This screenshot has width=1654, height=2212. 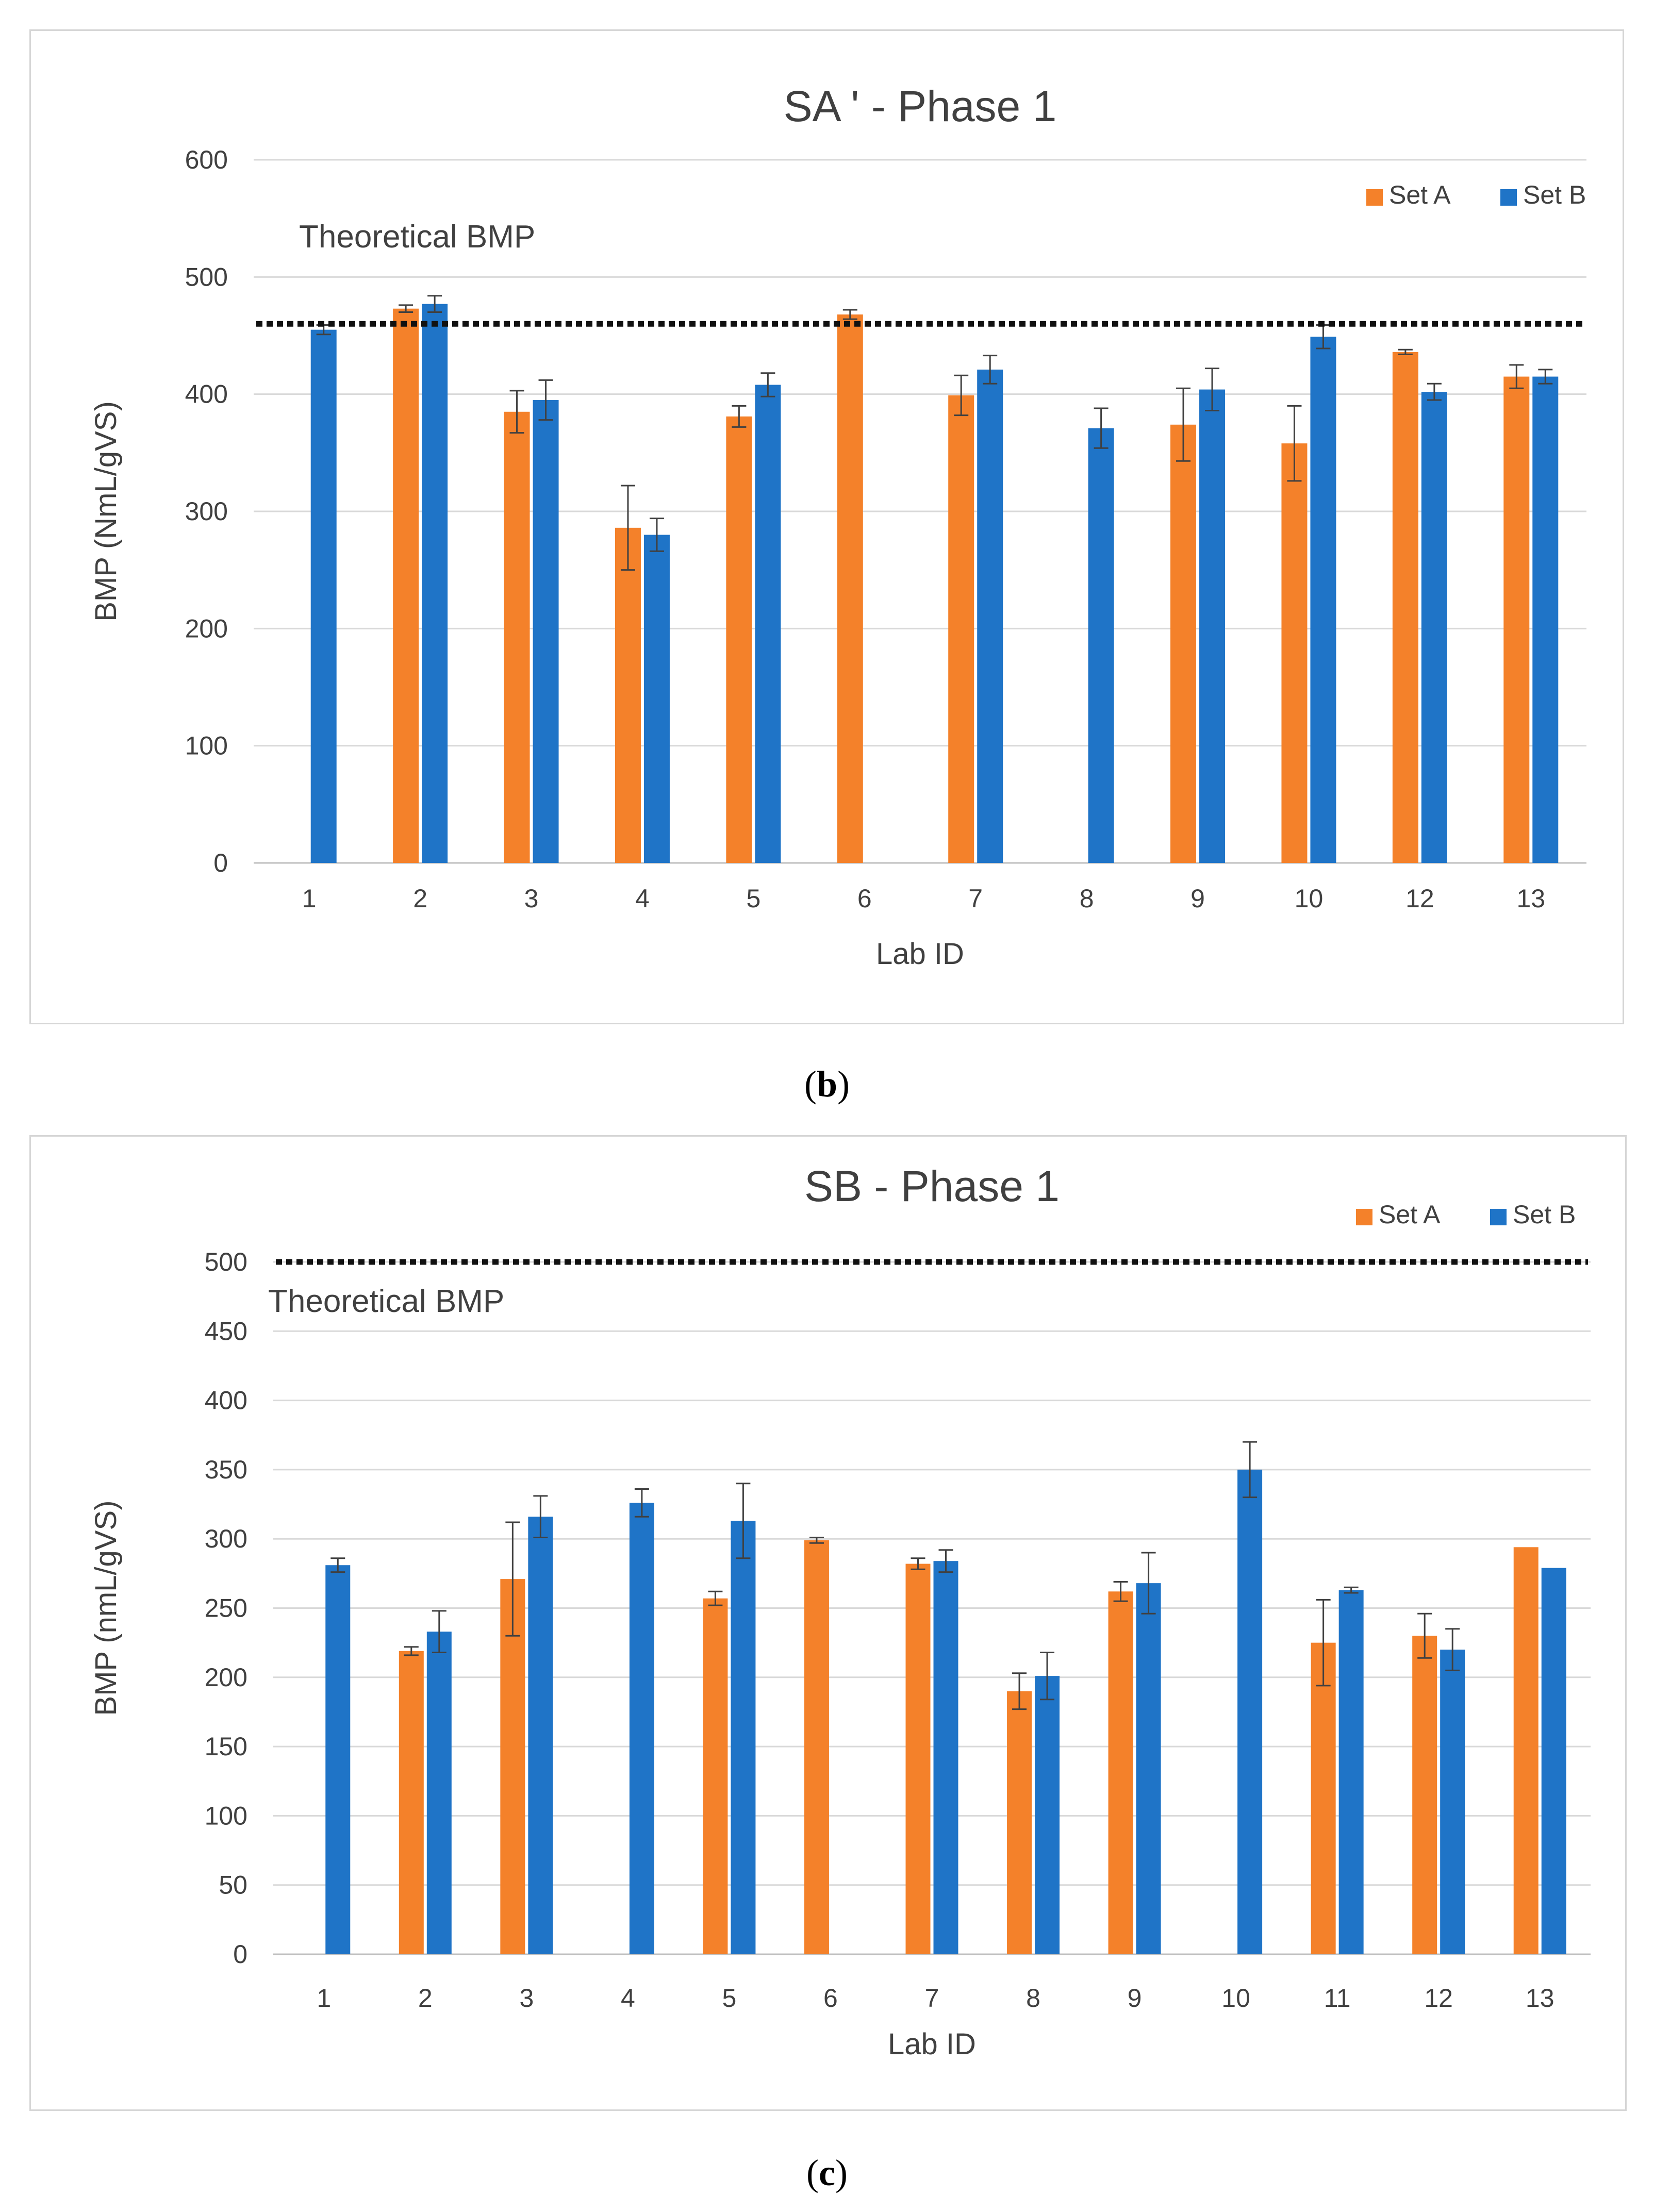 What do you see at coordinates (226, 1608) in the screenshot?
I see `y-tick-label: 250` at bounding box center [226, 1608].